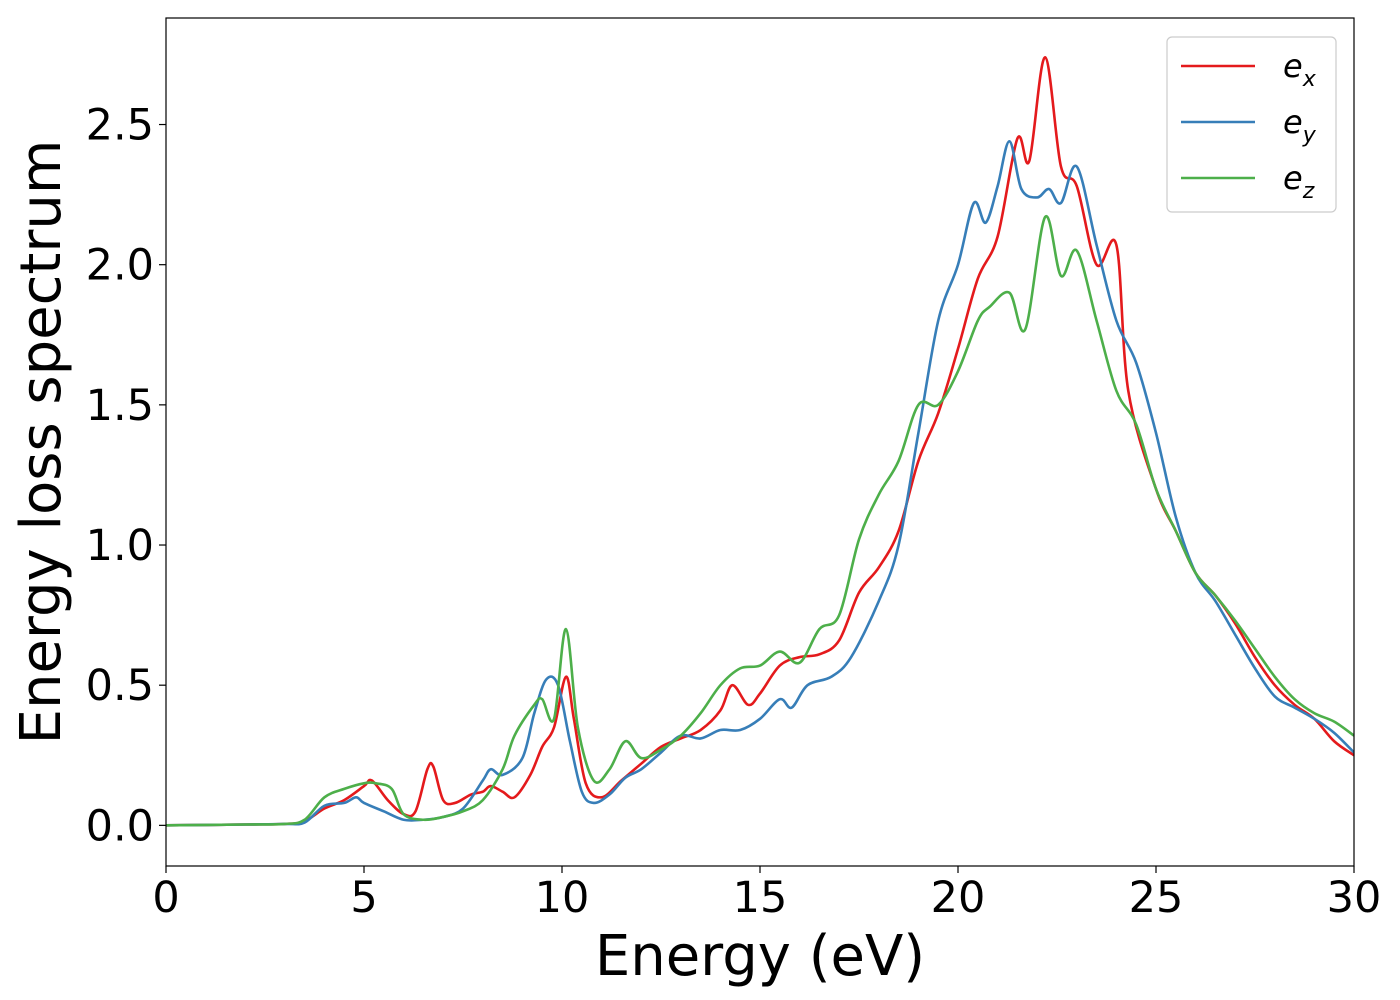 This screenshot has height=1000, width=1400. I want to click on x-tick-label: 25, so click(1156, 898).